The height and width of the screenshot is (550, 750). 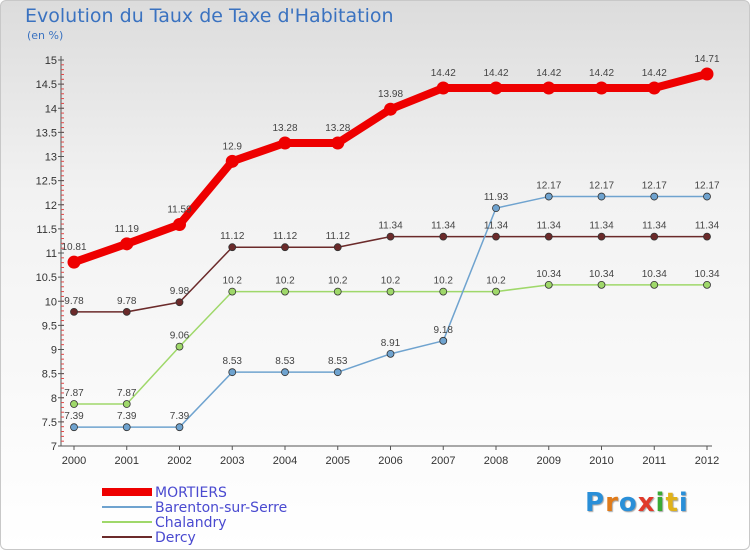 What do you see at coordinates (179, 210) in the screenshot?
I see `data-label: 11.59` at bounding box center [179, 210].